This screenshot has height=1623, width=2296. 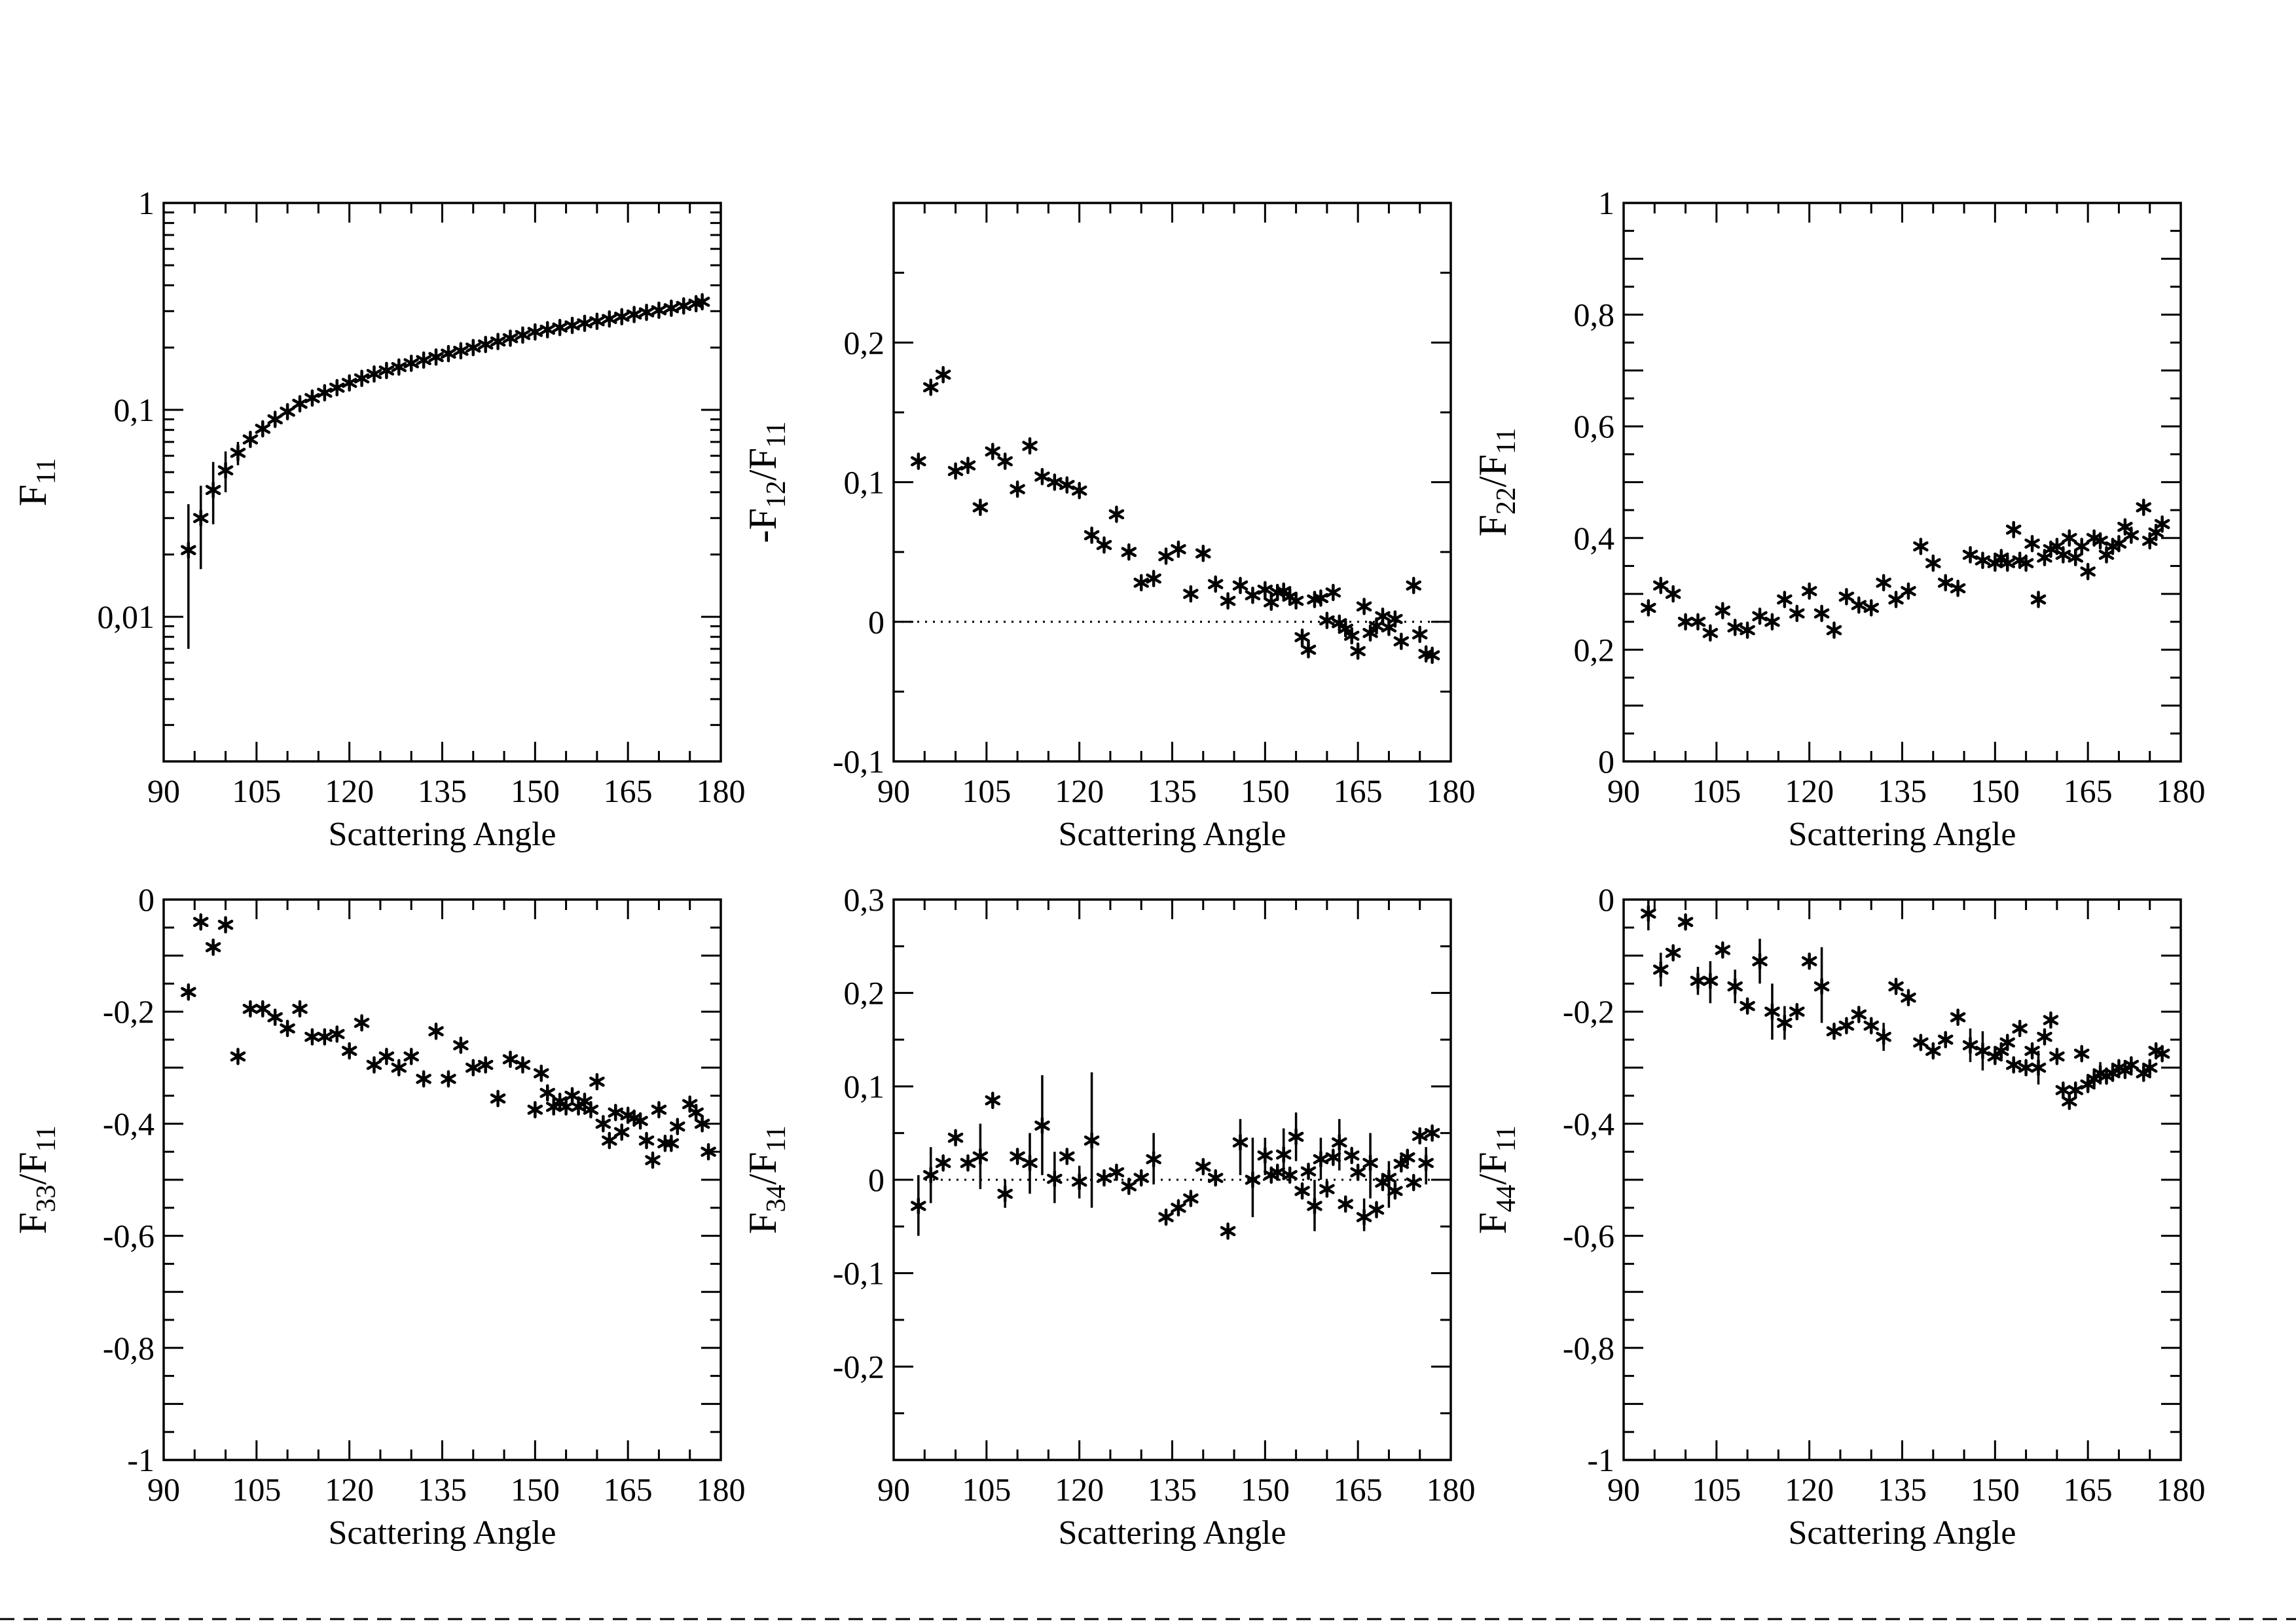 What do you see at coordinates (256, 1489) in the screenshot?
I see `x-tick-label: 105` at bounding box center [256, 1489].